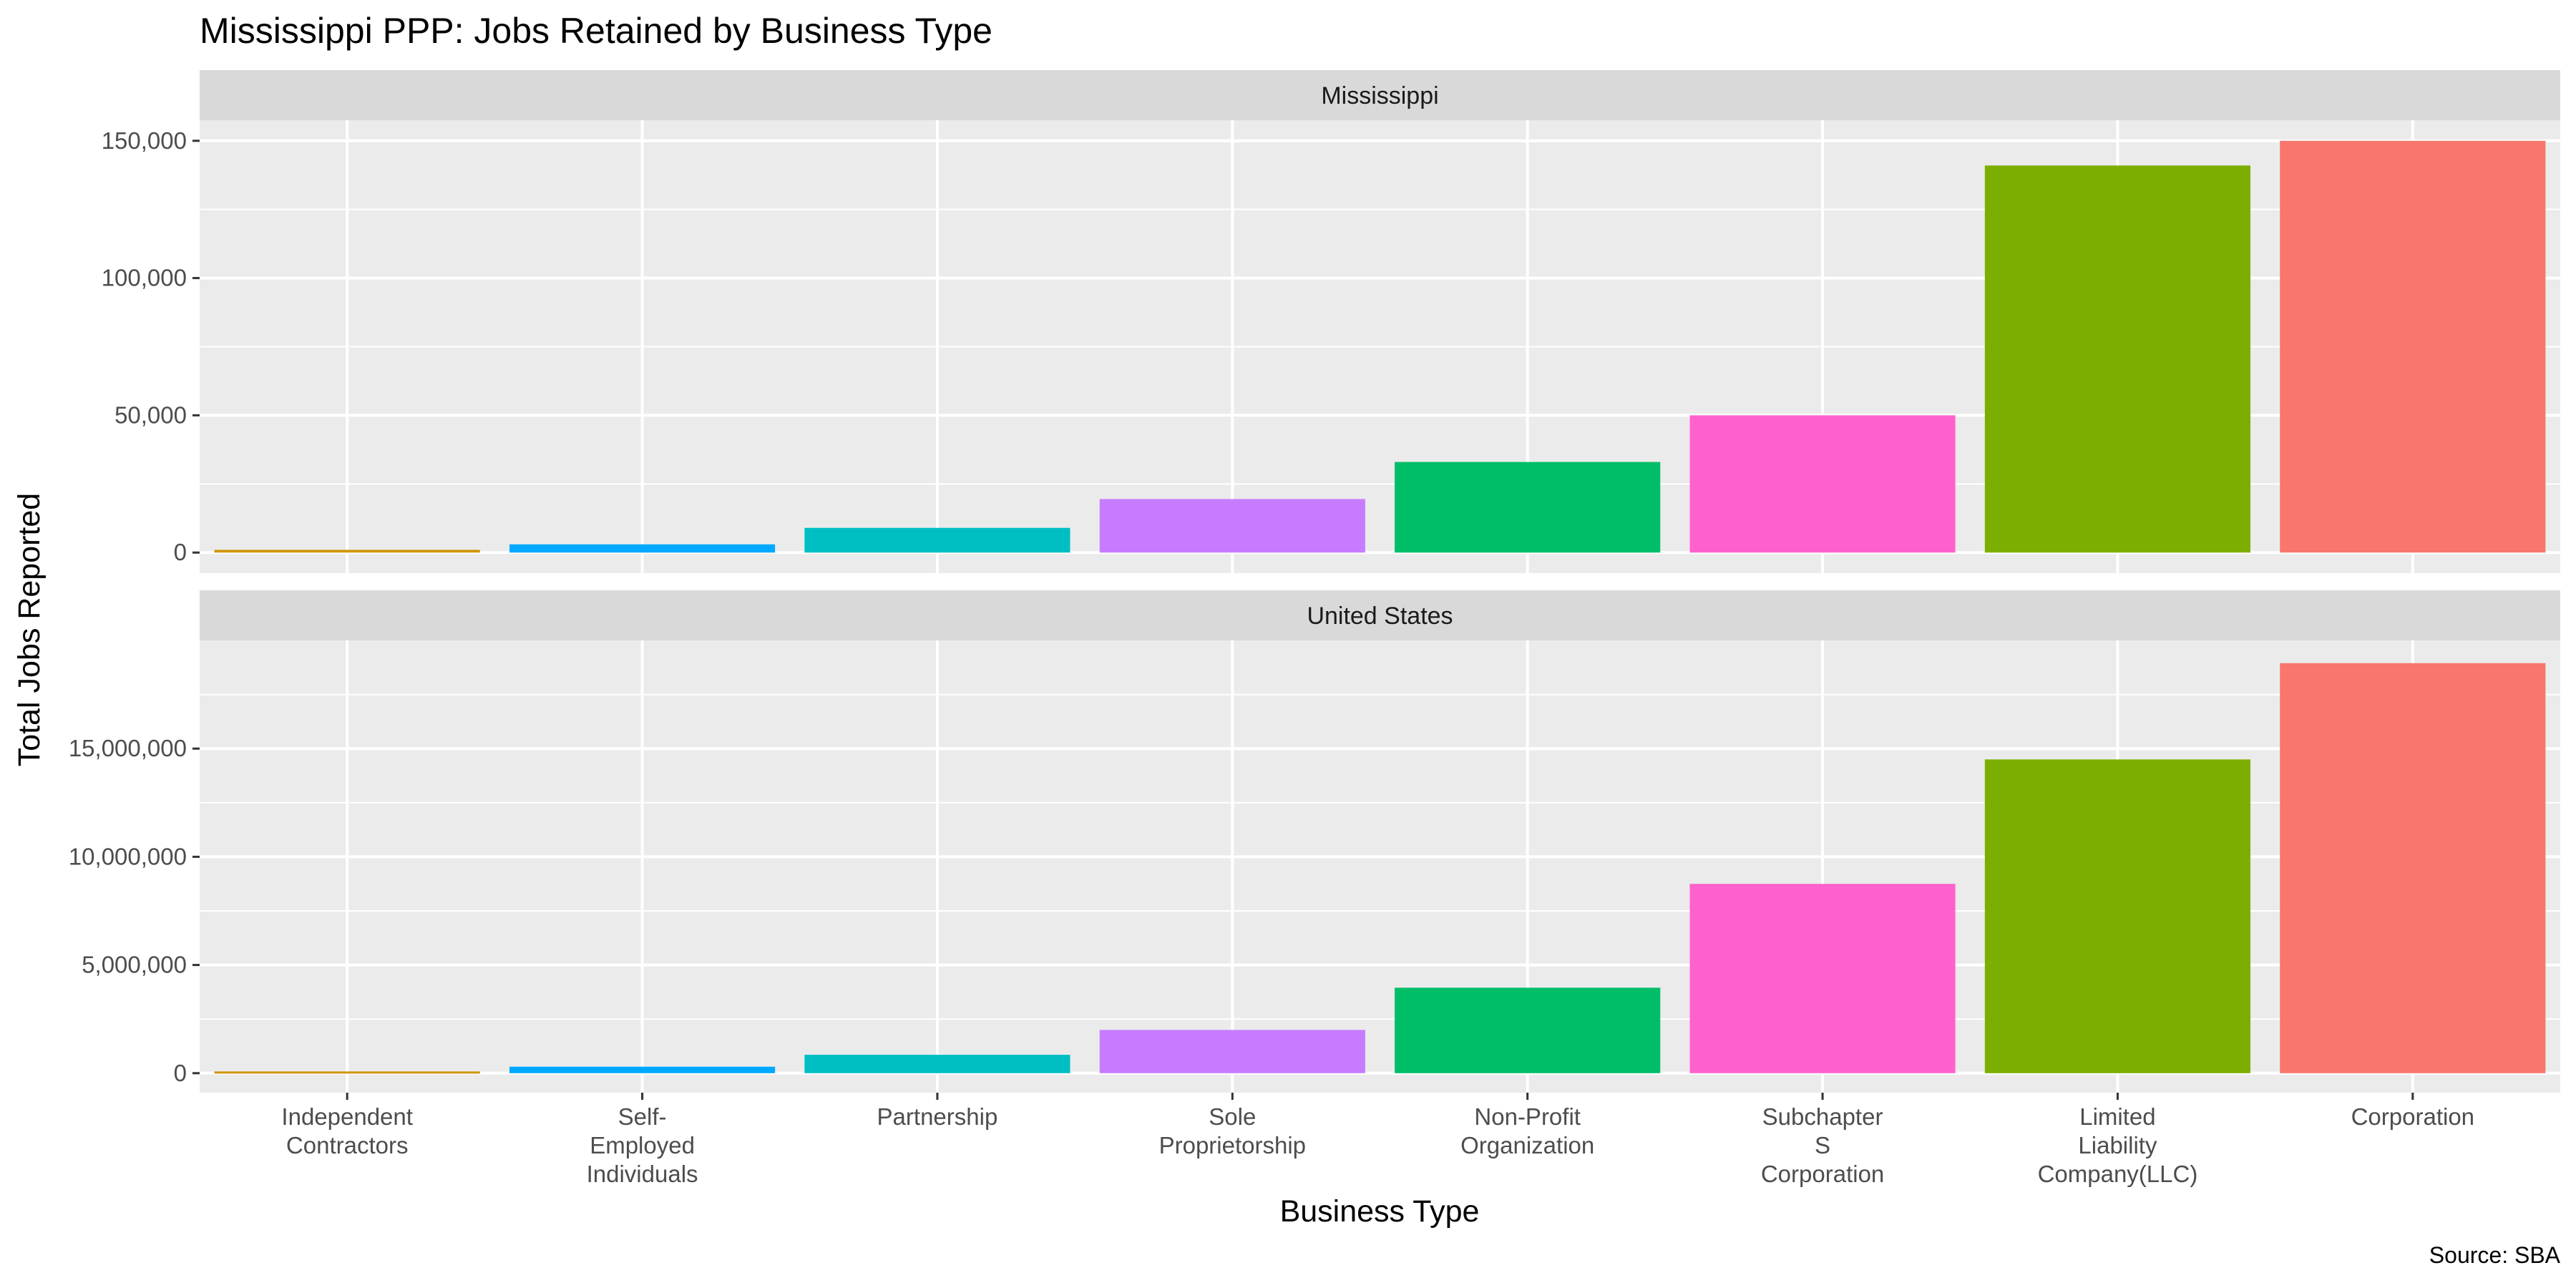 Image resolution: width=2576 pixels, height=1288 pixels. What do you see at coordinates (1380, 1211) in the screenshot?
I see `x-axis-title: Business Type` at bounding box center [1380, 1211].